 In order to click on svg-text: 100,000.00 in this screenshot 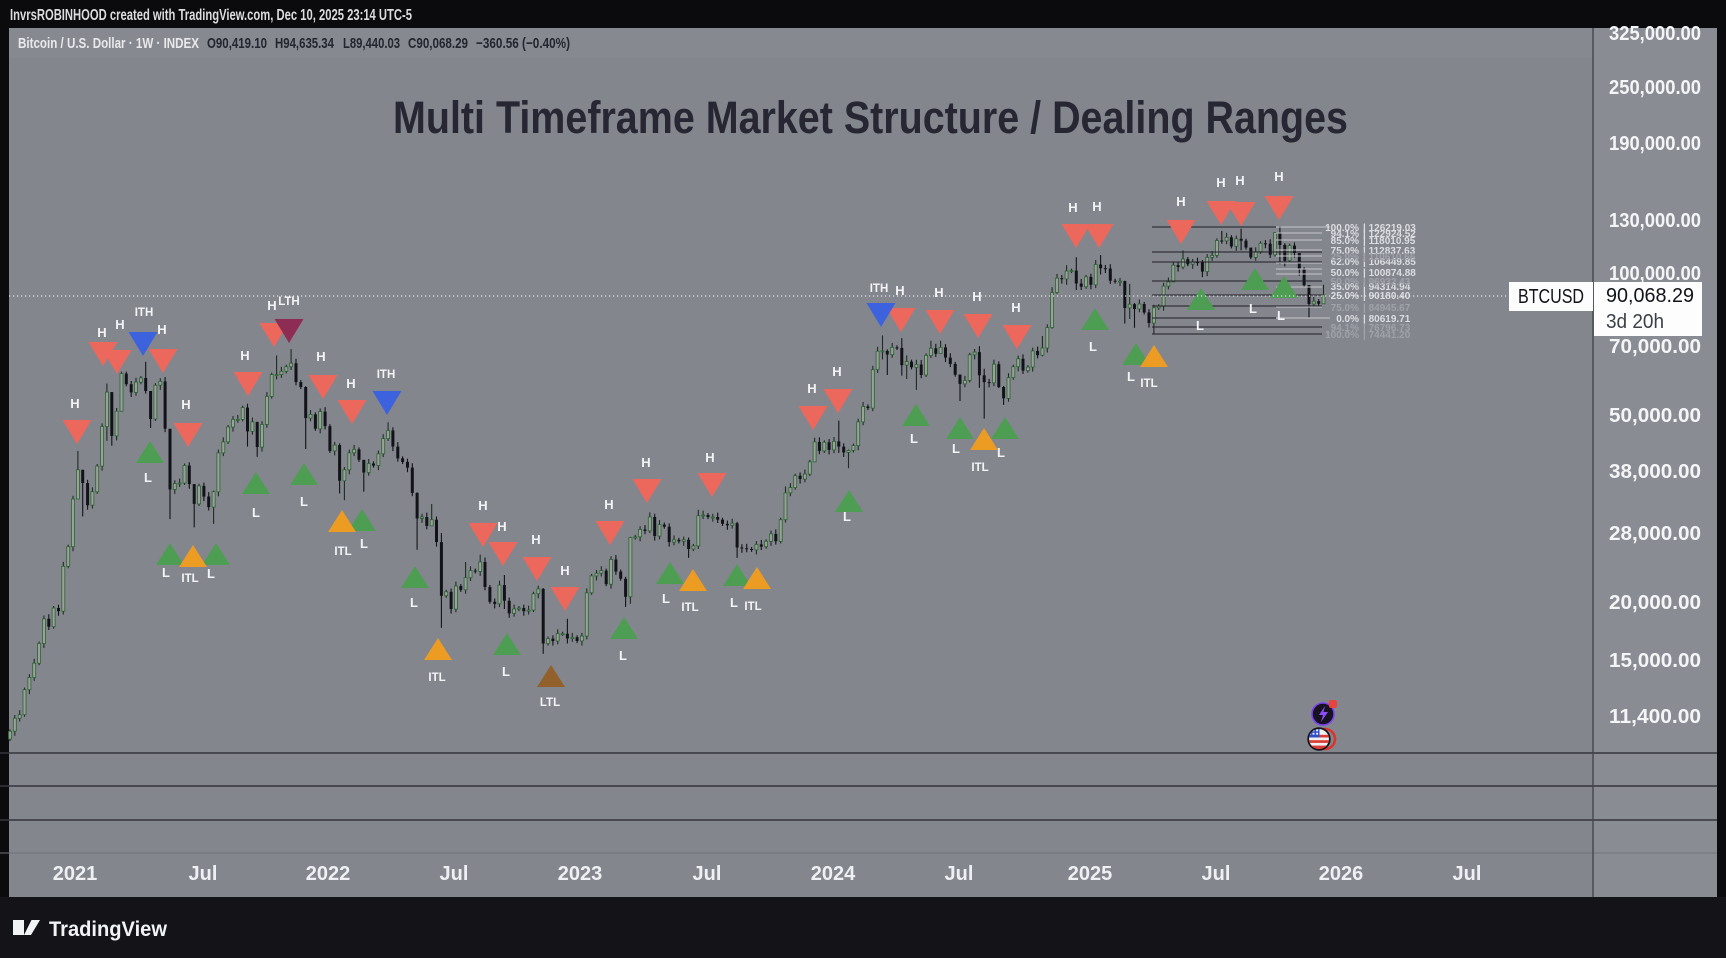, I will do `click(1655, 274)`.